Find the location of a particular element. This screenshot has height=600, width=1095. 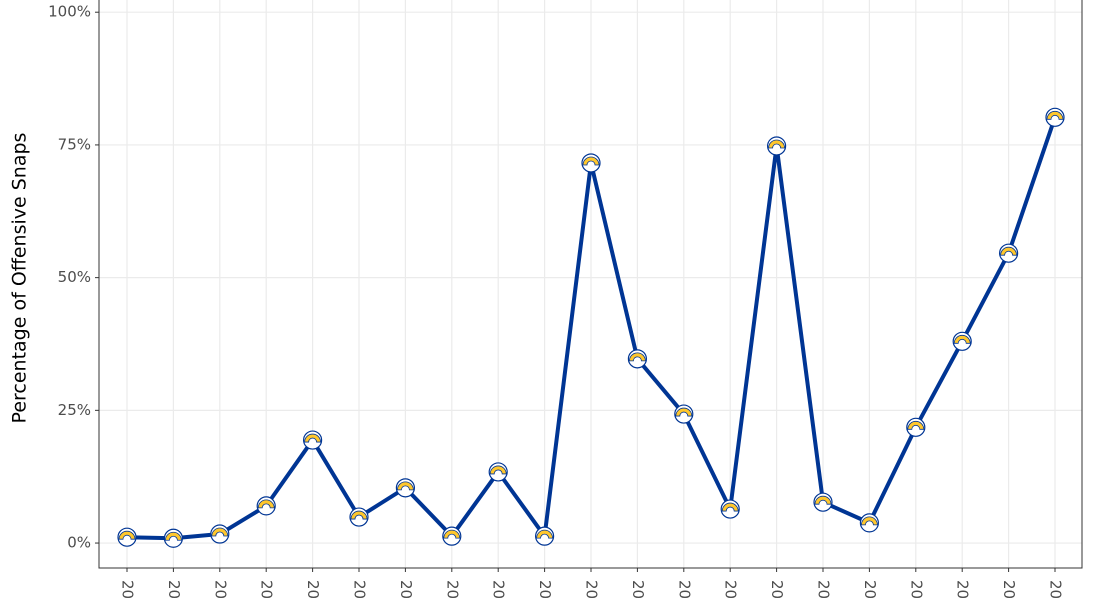

y-tick-label: 50% is located at coordinates (74, 277).